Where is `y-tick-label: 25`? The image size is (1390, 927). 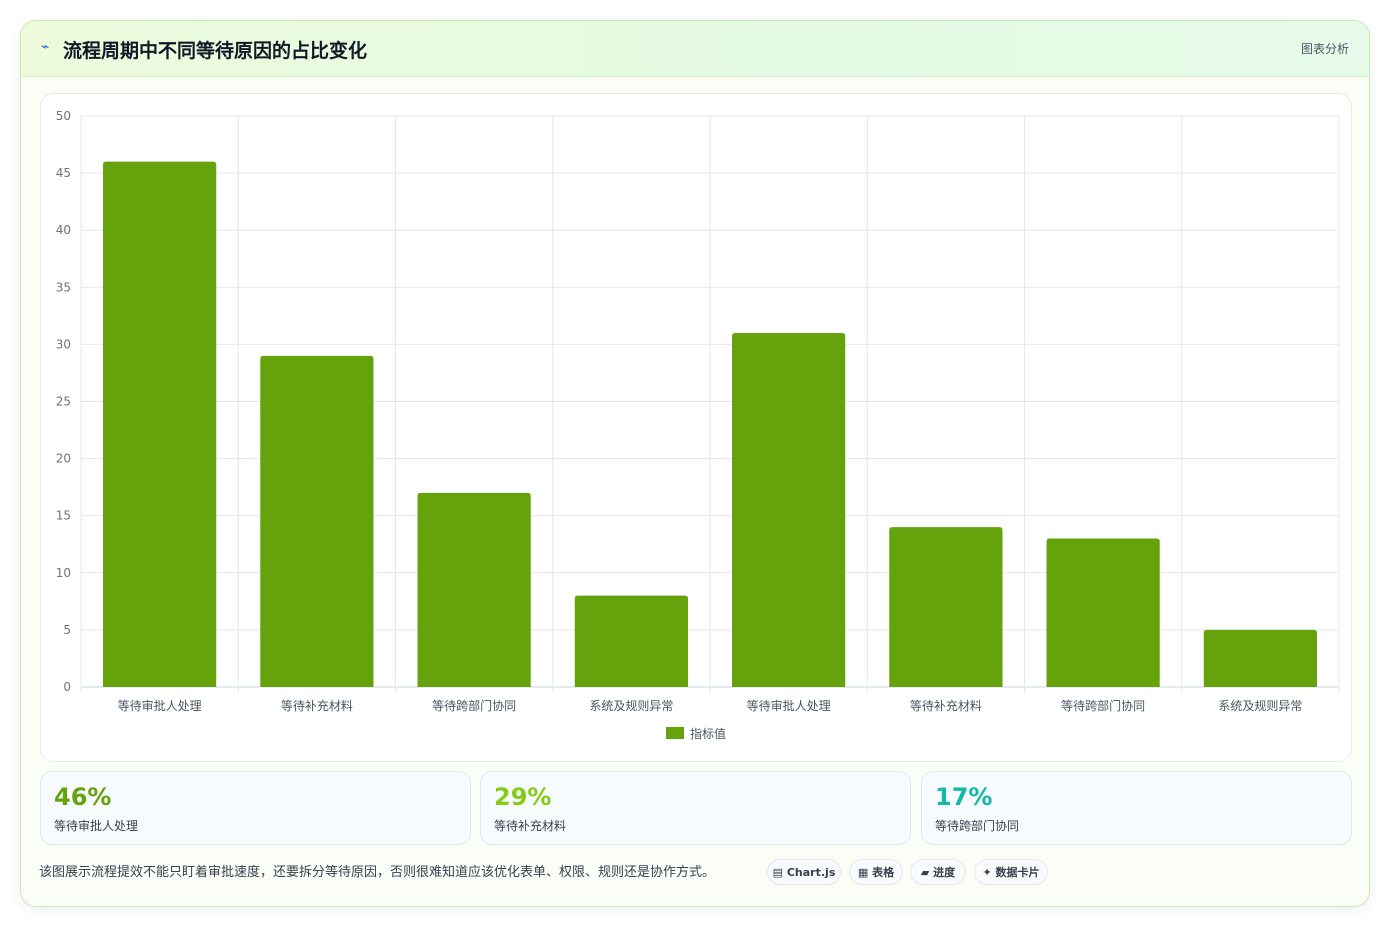
y-tick-label: 25 is located at coordinates (63, 402).